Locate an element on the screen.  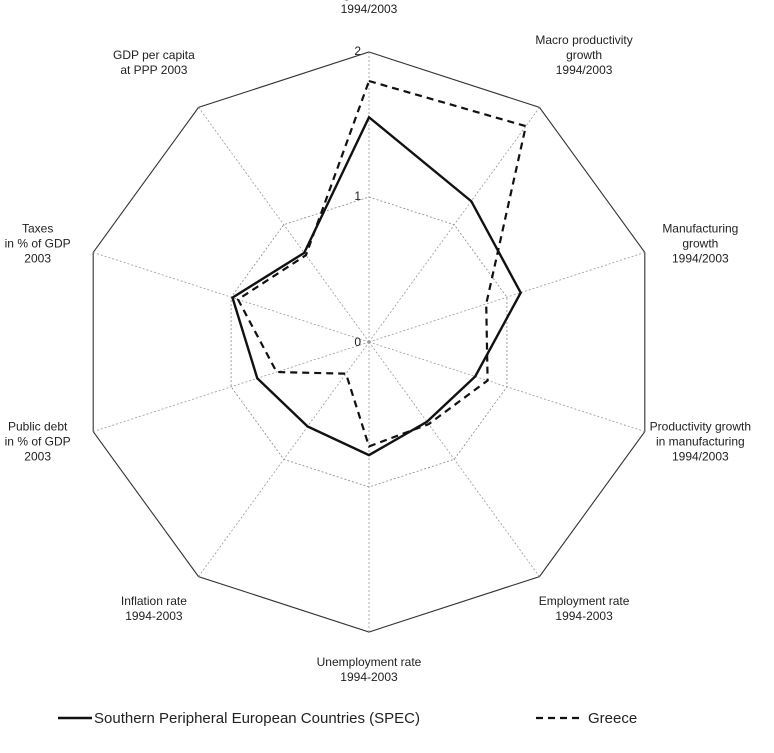
axis-label-line: in manufacturing is located at coordinates (700, 441).